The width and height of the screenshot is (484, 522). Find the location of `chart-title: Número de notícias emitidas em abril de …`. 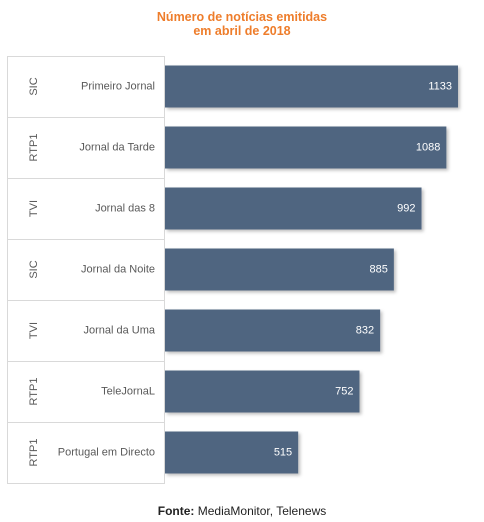

chart-title: Número de notícias emitidas em abril de … is located at coordinates (242, 24).